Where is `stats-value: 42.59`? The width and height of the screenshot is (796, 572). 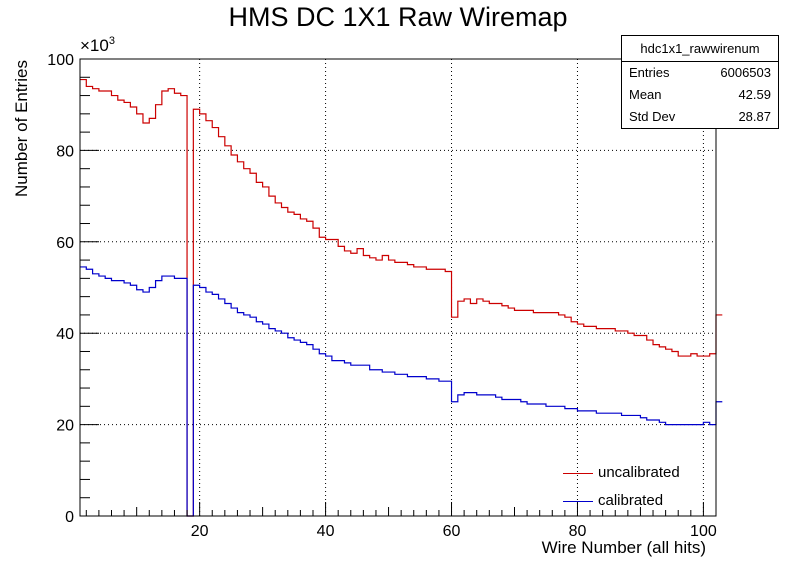
stats-value: 42.59 is located at coordinates (754, 94).